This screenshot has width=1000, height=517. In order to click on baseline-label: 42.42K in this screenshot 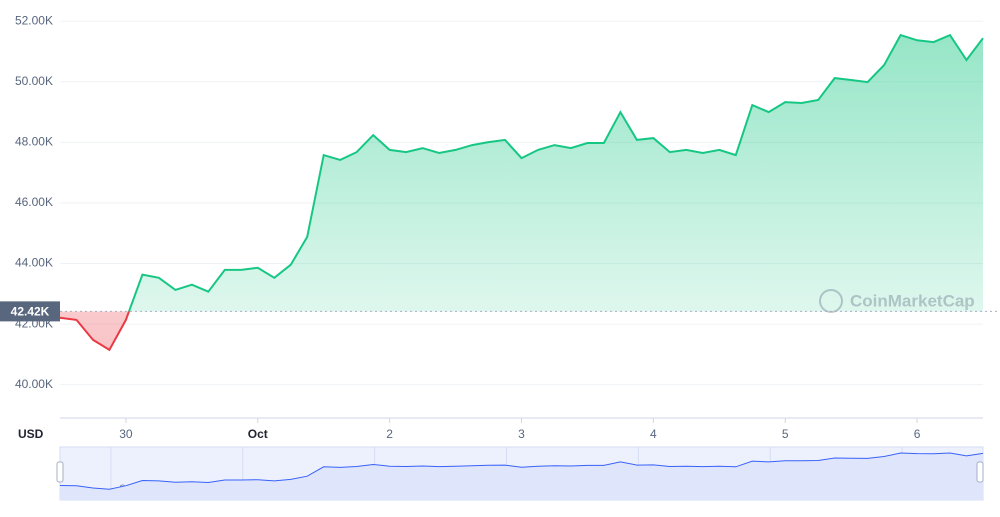, I will do `click(30, 312)`.